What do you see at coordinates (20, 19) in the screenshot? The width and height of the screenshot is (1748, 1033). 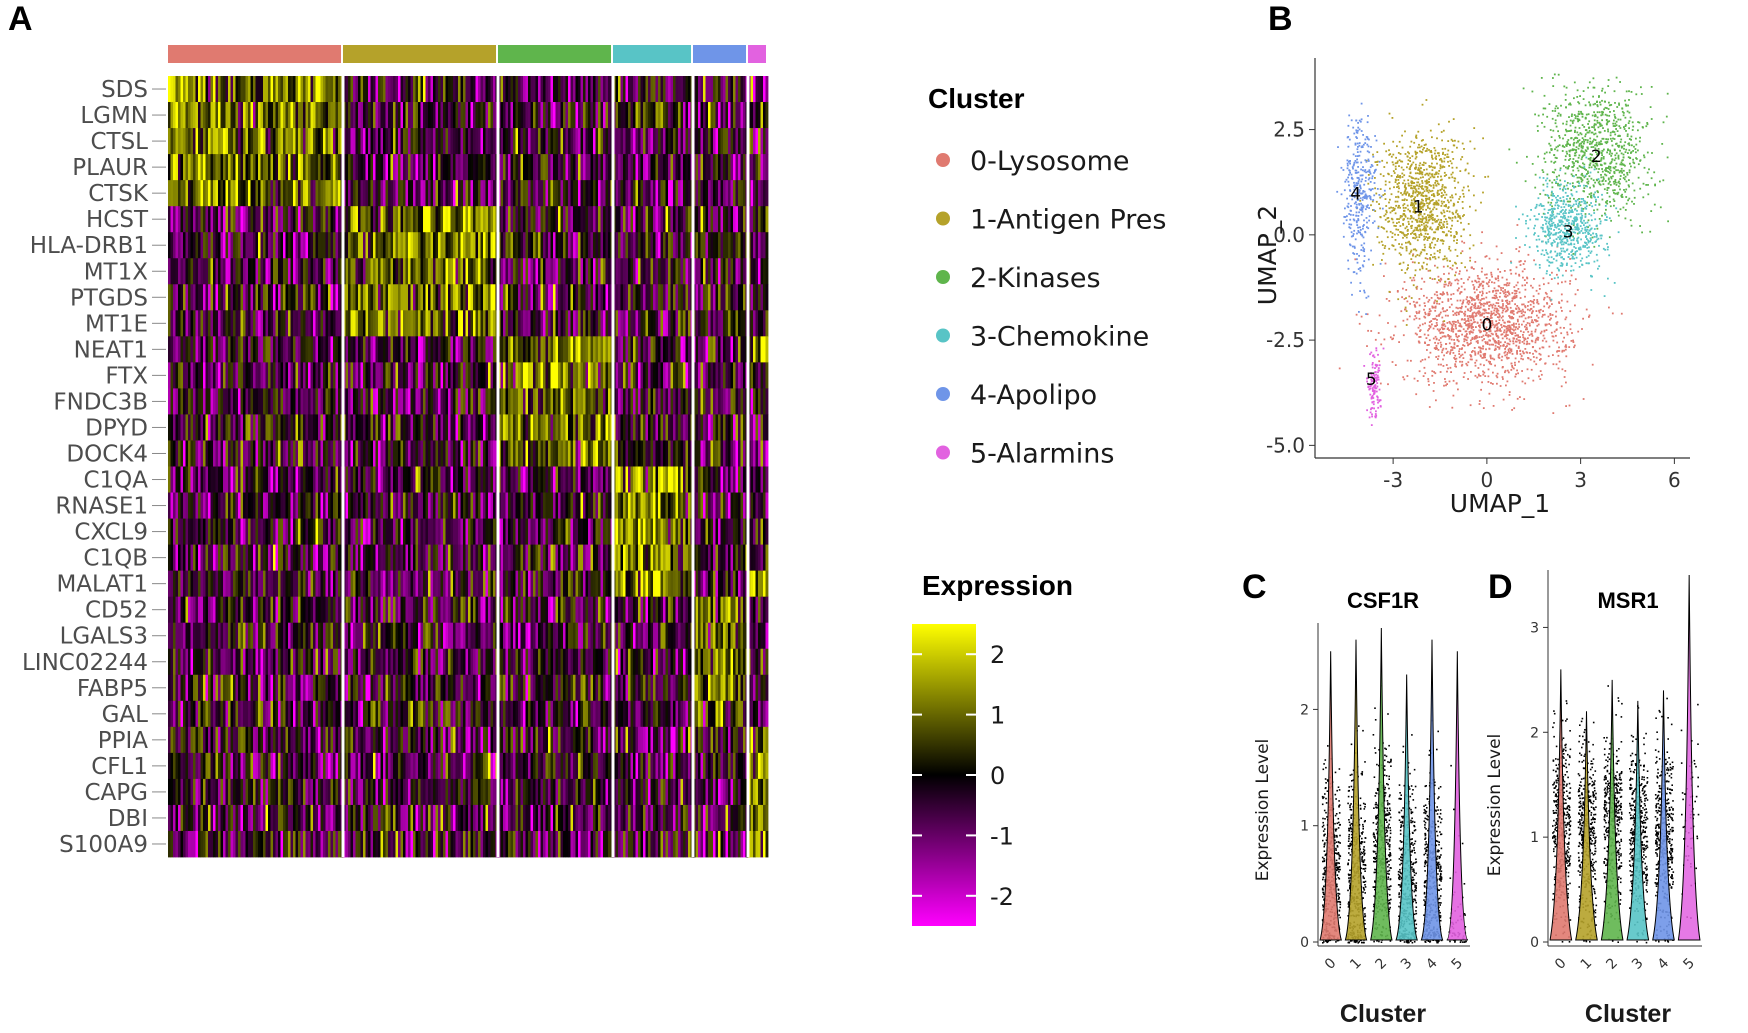 I see `panel-a-label: A` at bounding box center [20, 19].